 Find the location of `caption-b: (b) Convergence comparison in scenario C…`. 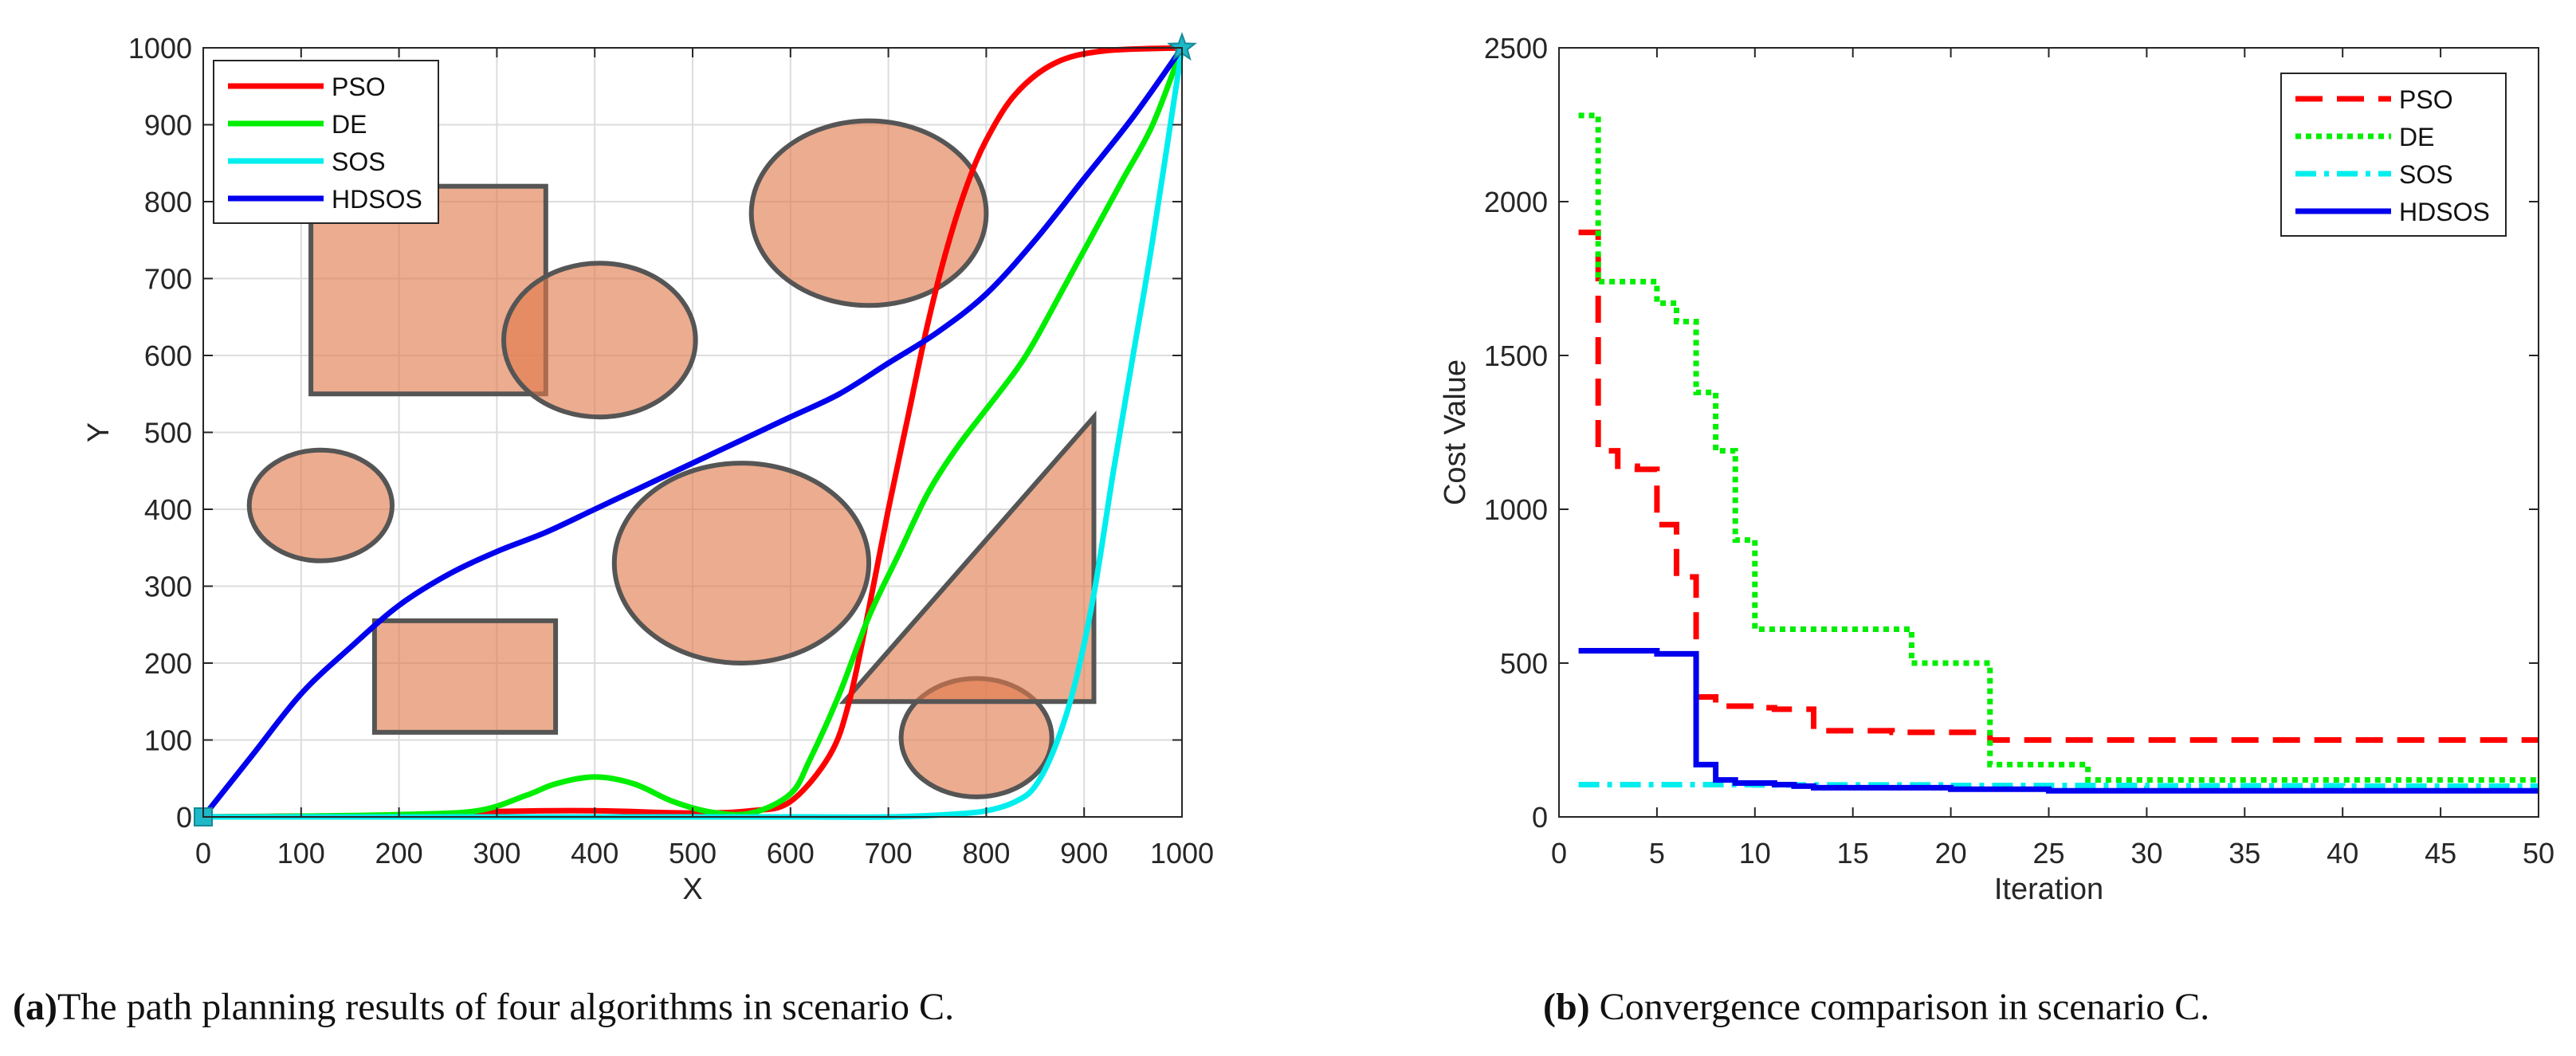

caption-b: (b) Convergence comparison in scenario C… is located at coordinates (1876, 1007).